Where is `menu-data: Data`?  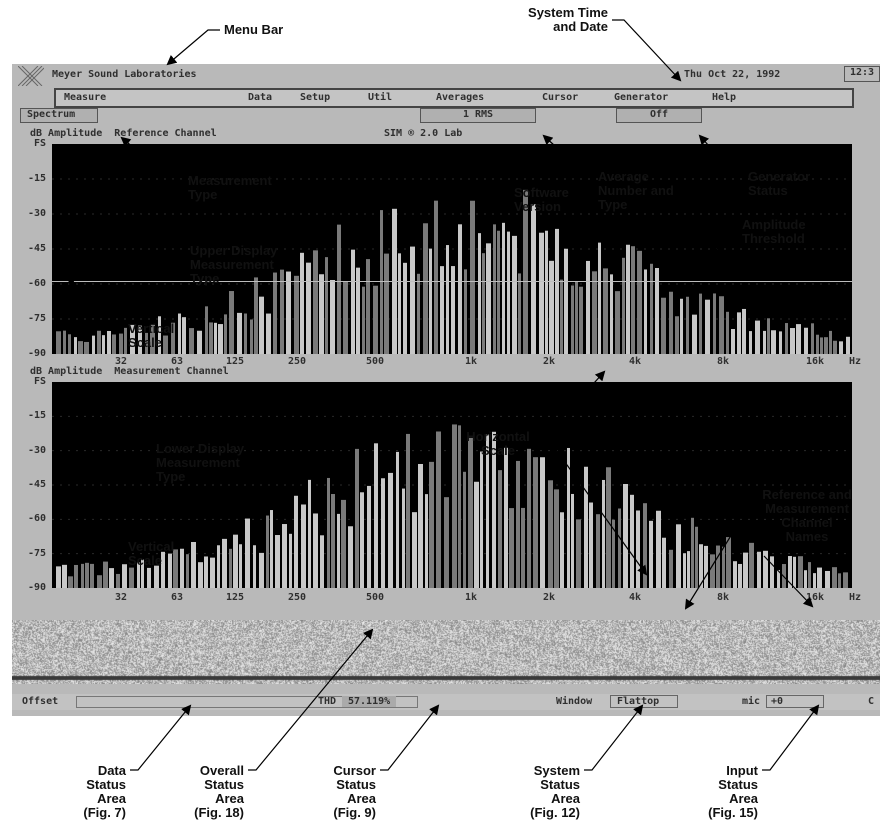 menu-data: Data is located at coordinates (260, 97).